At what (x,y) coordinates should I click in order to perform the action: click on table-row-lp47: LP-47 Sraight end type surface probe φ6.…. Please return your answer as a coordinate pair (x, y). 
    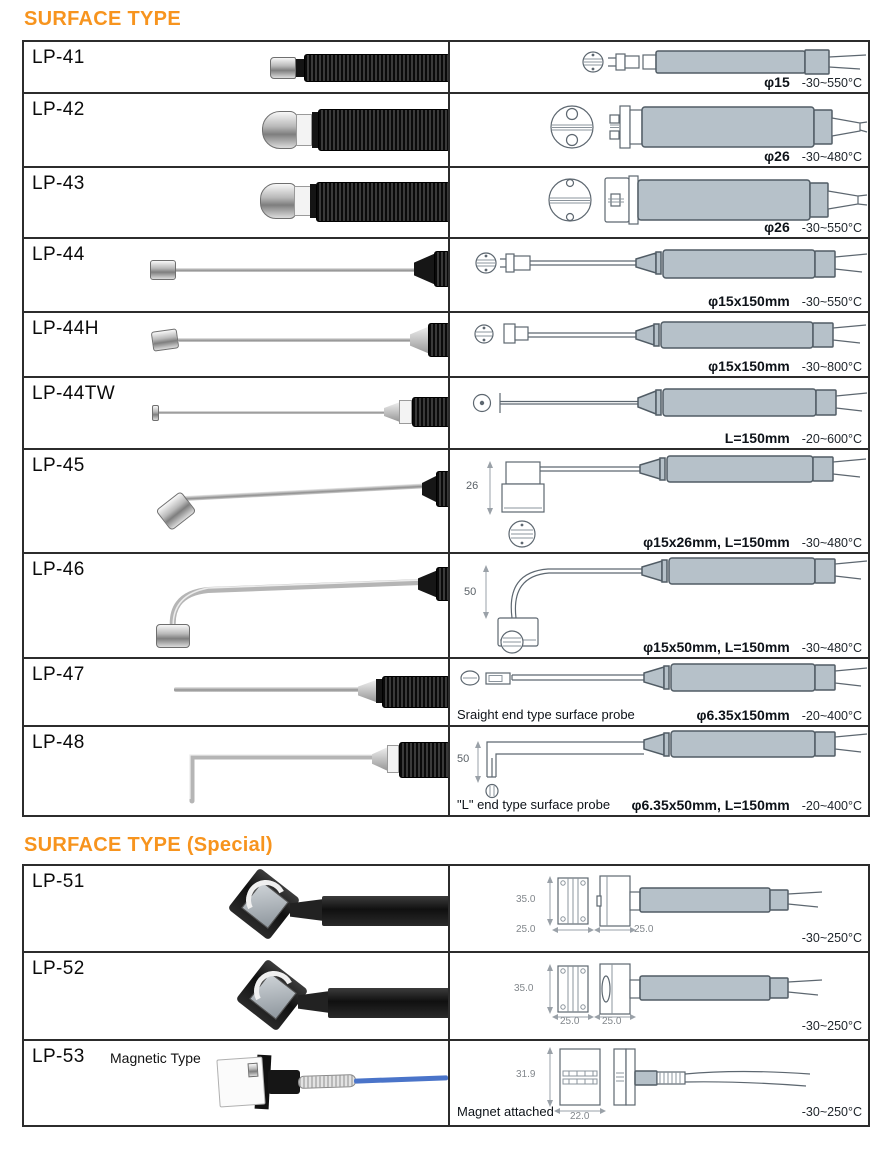
    Looking at the image, I should click on (446, 693).